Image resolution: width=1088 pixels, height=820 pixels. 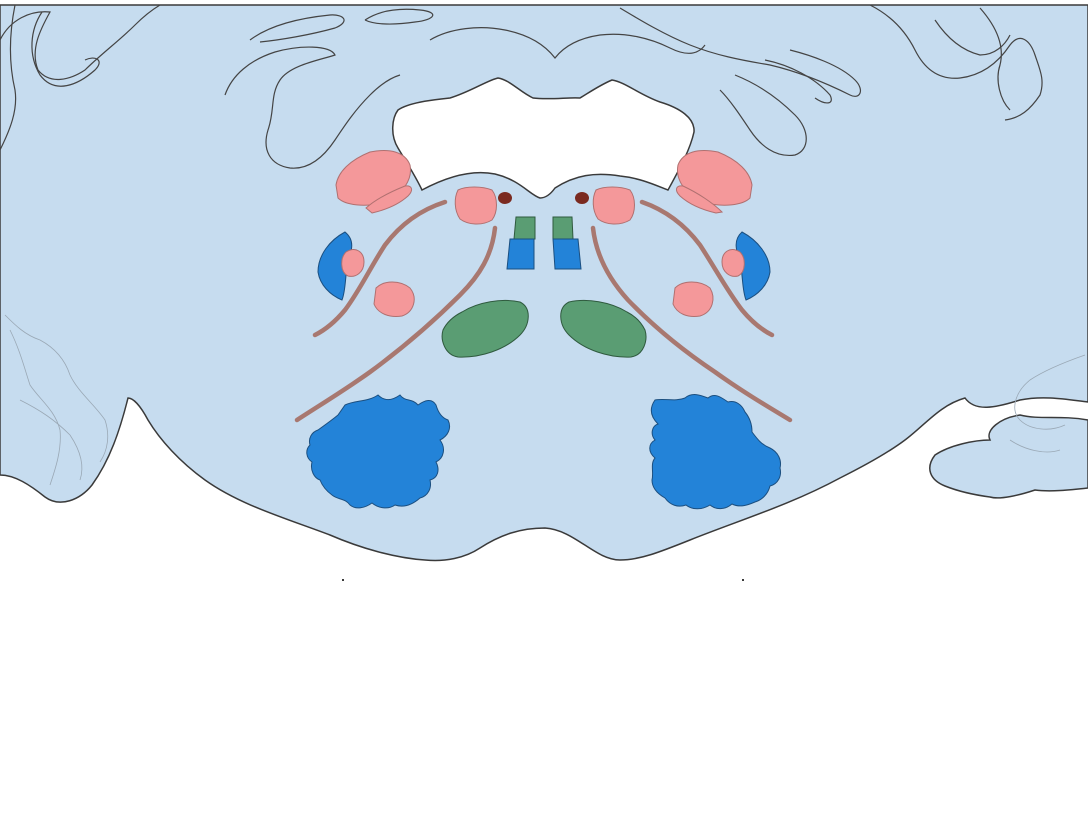 What do you see at coordinates (544, 243) in the screenshot?
I see `midline-nuclei` at bounding box center [544, 243].